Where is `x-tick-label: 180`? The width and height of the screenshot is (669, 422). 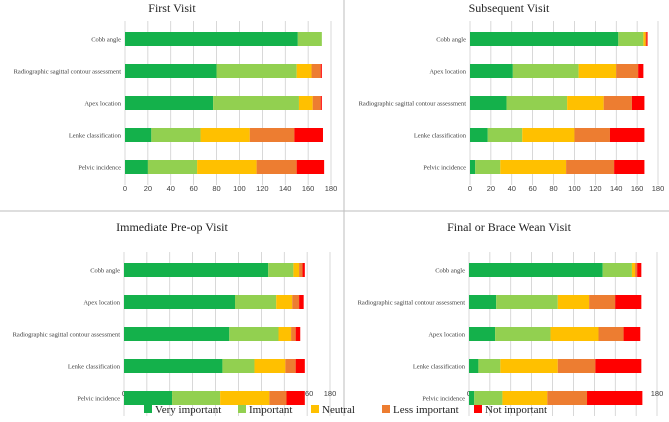 x-tick-label: 180 is located at coordinates (330, 393).